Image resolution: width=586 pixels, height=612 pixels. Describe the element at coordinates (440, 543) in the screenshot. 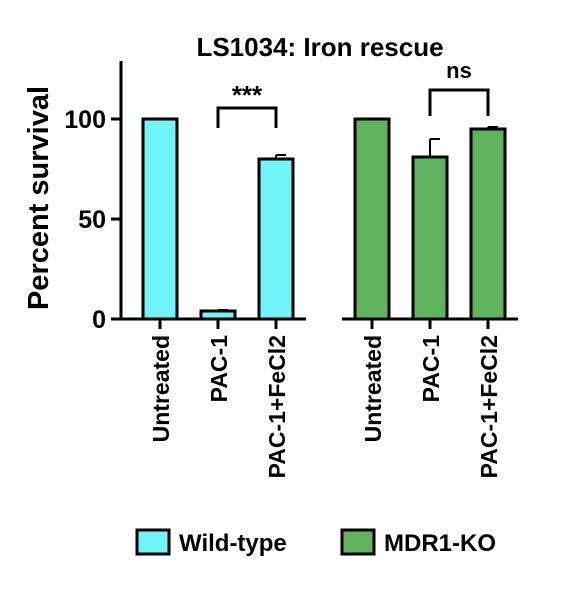

I see `legend-label: MDR1-KO` at that location.